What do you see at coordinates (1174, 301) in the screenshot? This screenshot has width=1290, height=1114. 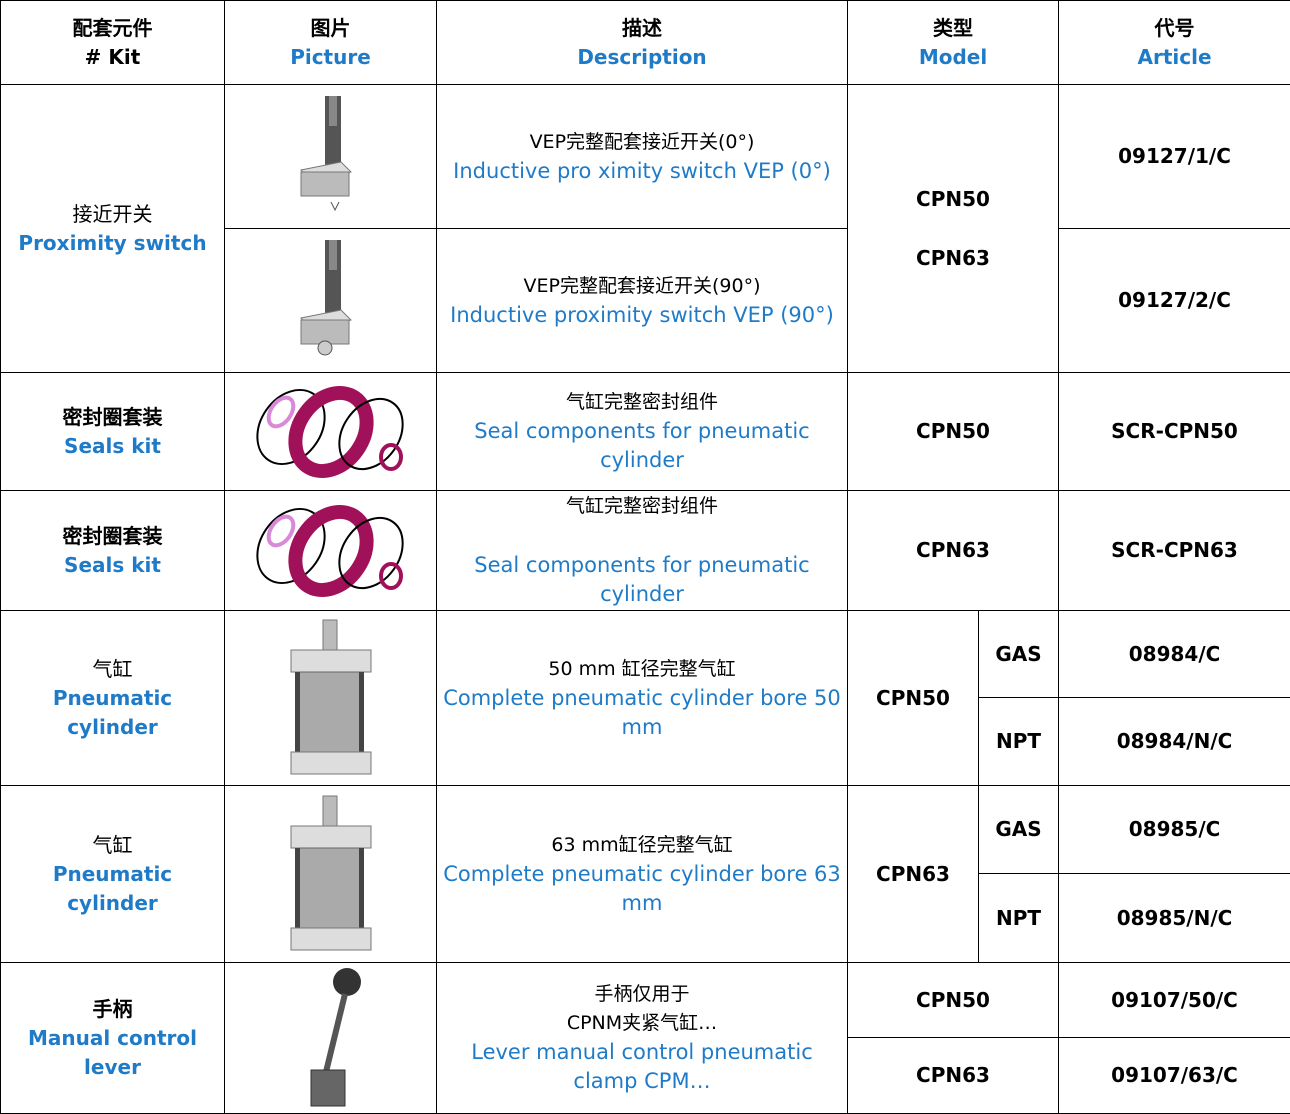 I see `article-cell: 09127/2/C` at bounding box center [1174, 301].